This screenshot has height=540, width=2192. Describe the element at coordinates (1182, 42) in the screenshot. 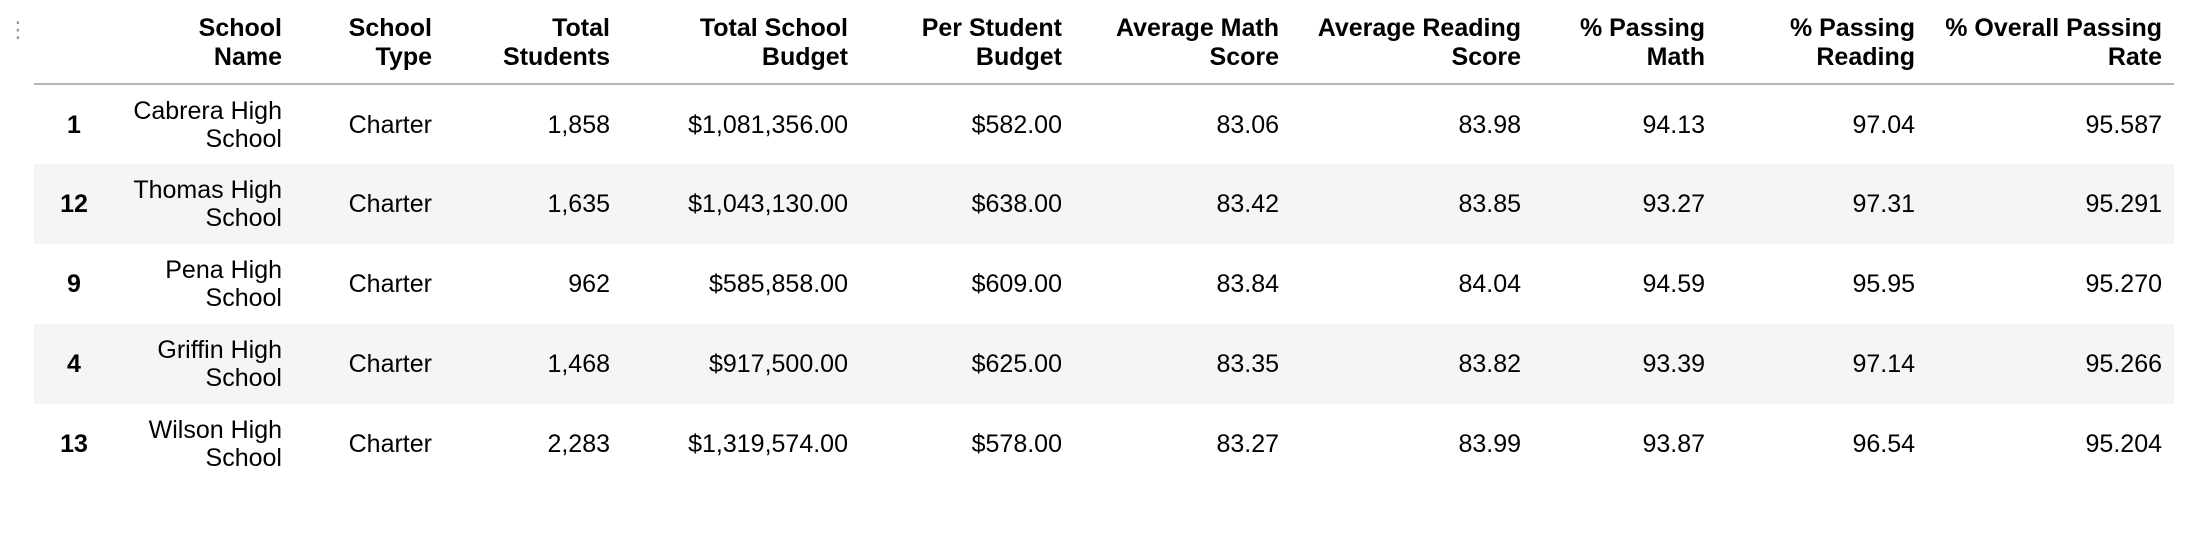

I see `header-average-math-score: Average Math Score` at that location.